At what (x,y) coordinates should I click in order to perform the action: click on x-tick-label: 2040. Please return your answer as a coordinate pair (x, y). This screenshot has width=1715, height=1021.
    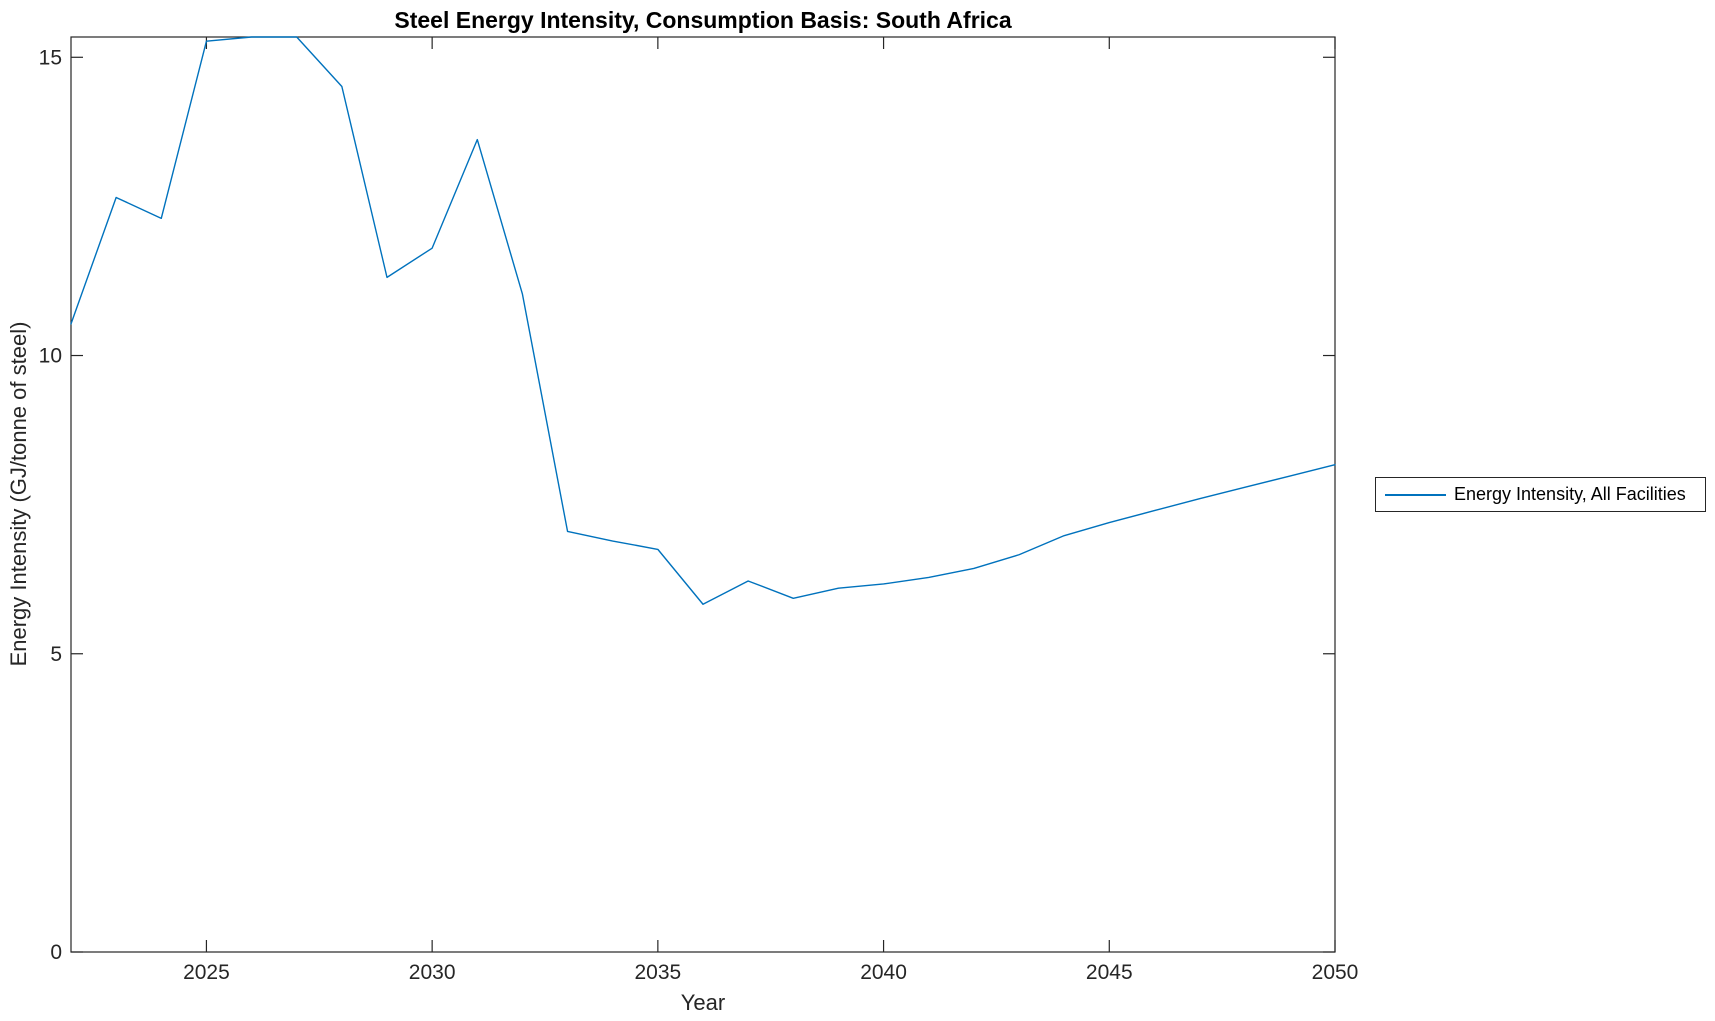
    Looking at the image, I should click on (883, 972).